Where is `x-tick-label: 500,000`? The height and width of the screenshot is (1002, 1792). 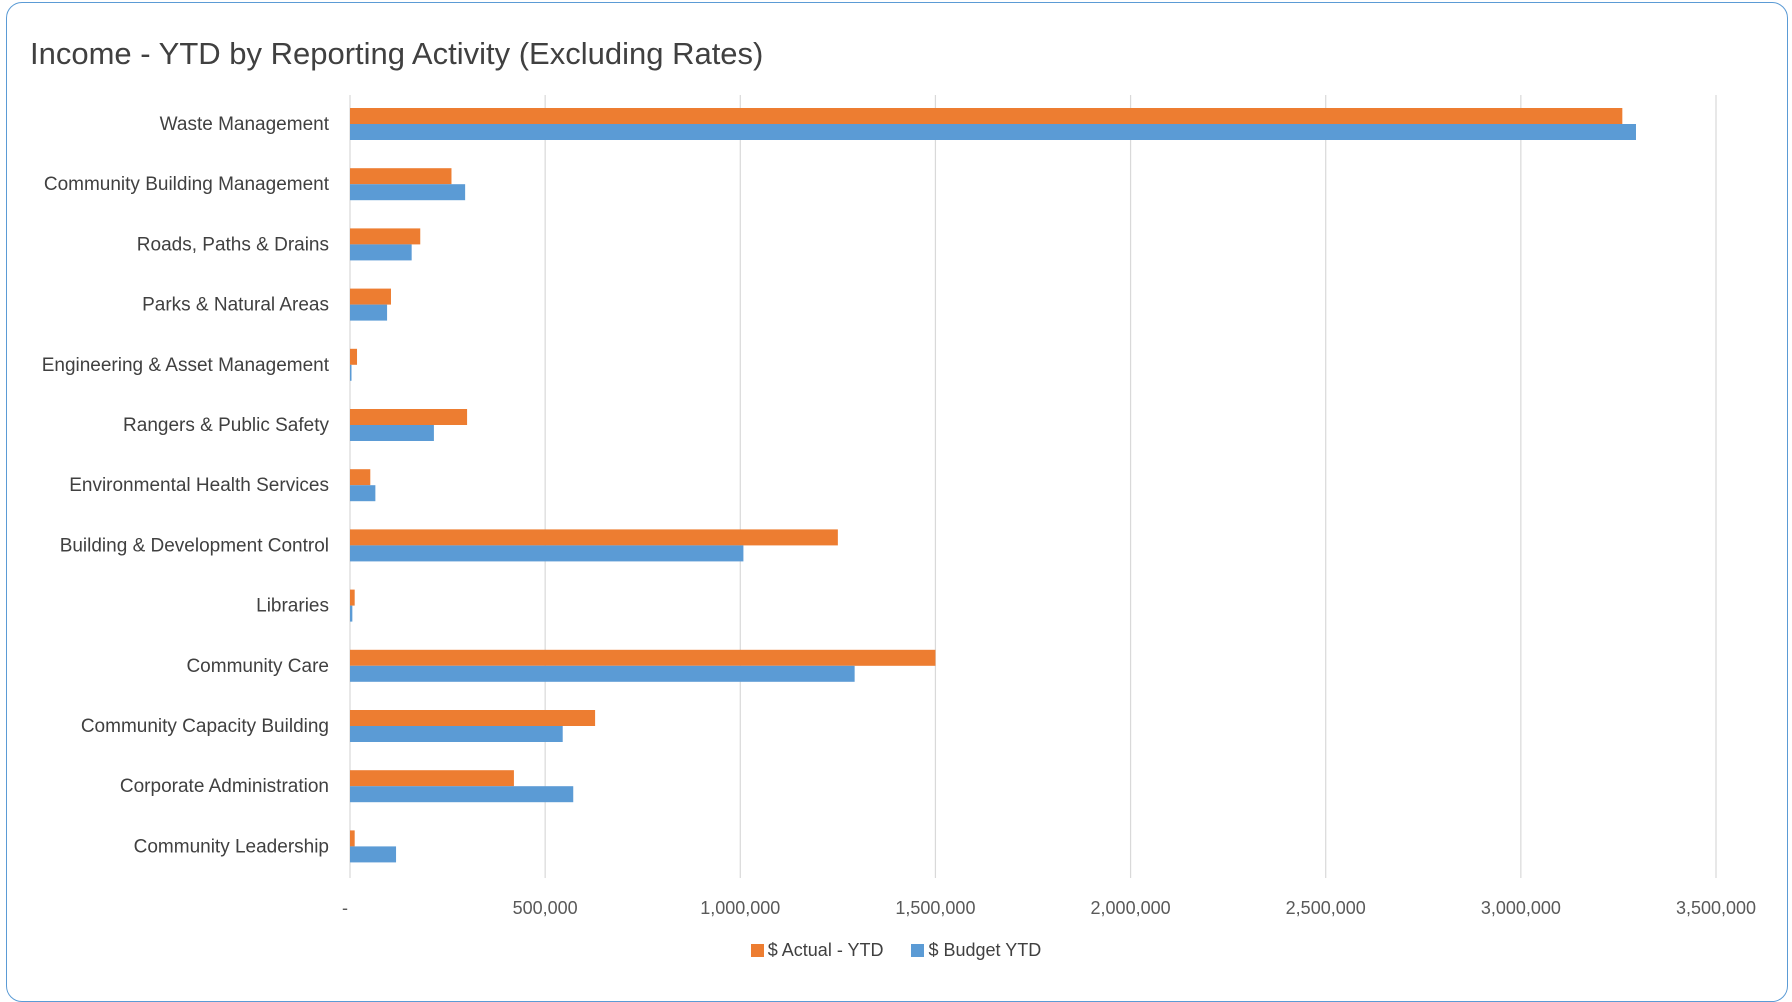 x-tick-label: 500,000 is located at coordinates (545, 908).